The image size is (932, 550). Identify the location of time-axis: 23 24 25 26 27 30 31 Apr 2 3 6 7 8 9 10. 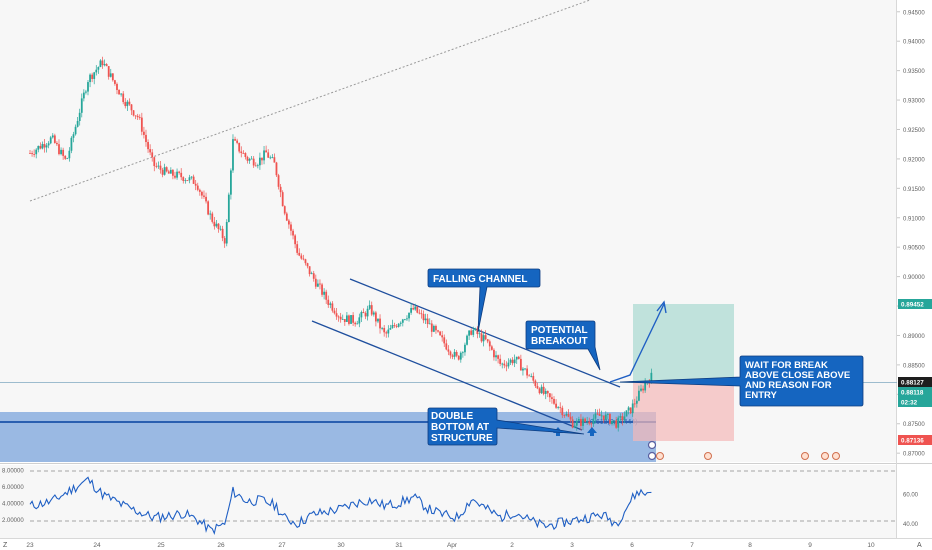
(450, 545).